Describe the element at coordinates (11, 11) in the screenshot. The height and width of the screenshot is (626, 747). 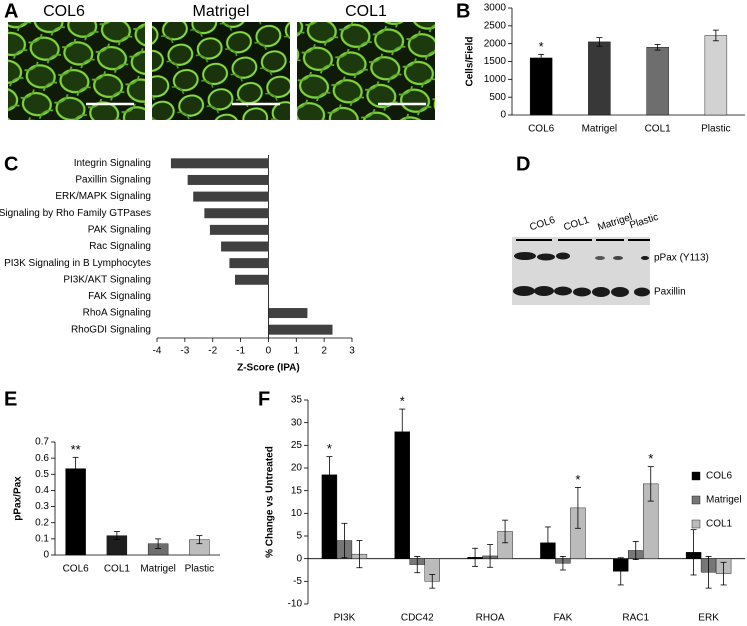
I see `panel-letter: A` at that location.